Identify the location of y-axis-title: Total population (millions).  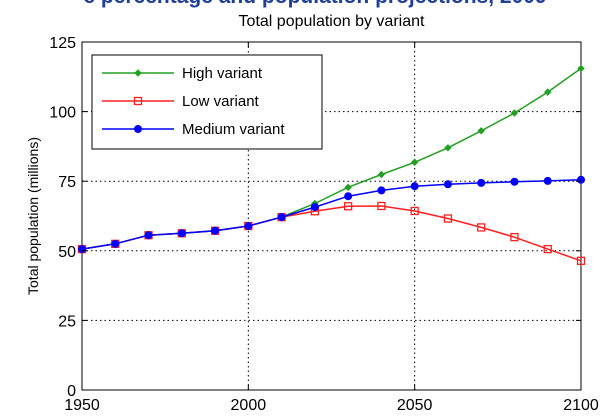
(33, 216).